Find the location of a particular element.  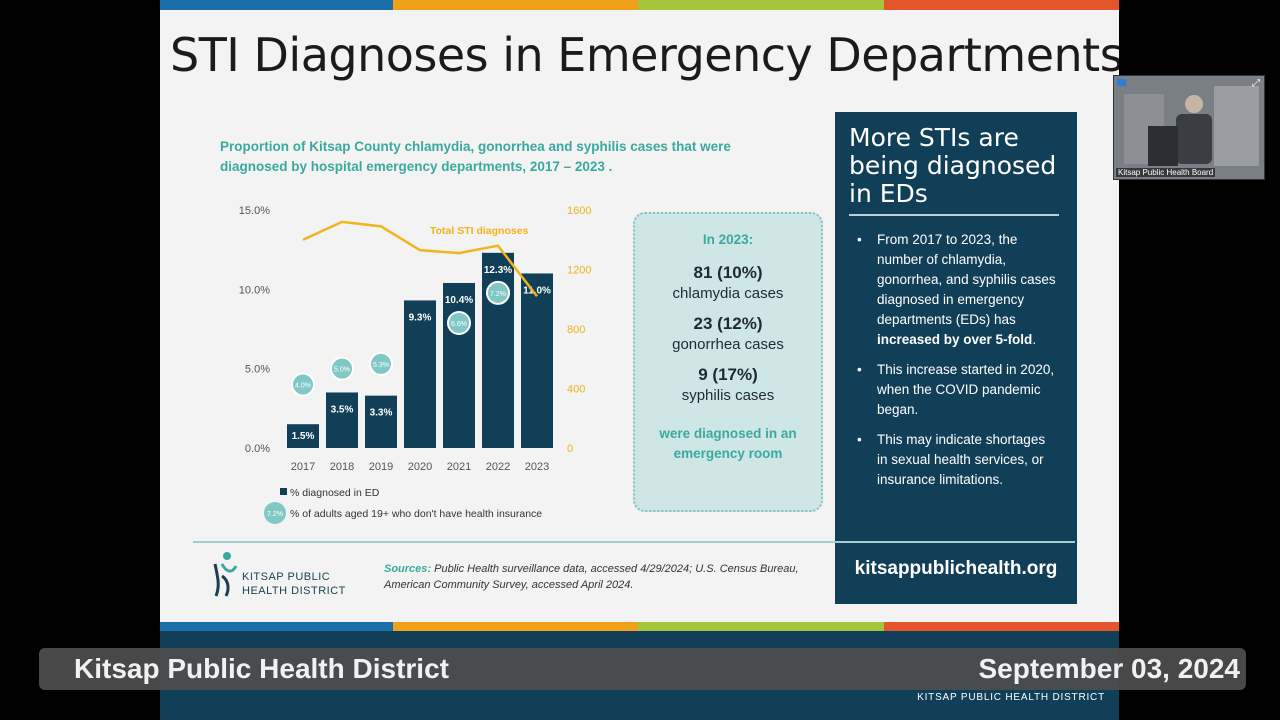

x-tick-label: 2018 is located at coordinates (342, 467).